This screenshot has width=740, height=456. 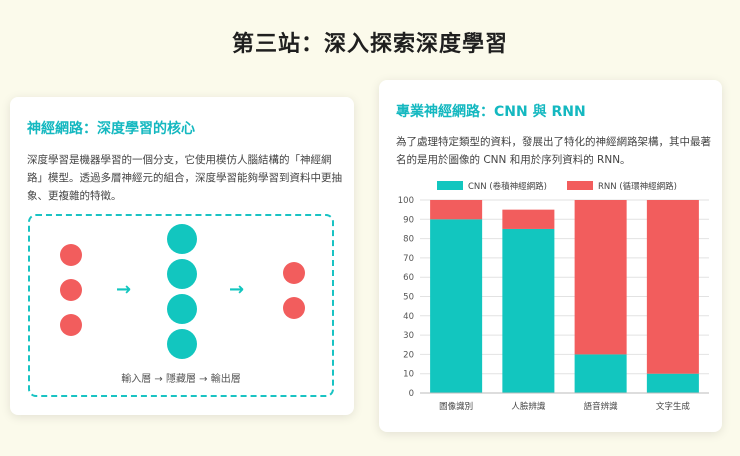 What do you see at coordinates (673, 406) in the screenshot?
I see `x-tick-label: 文字生成` at bounding box center [673, 406].